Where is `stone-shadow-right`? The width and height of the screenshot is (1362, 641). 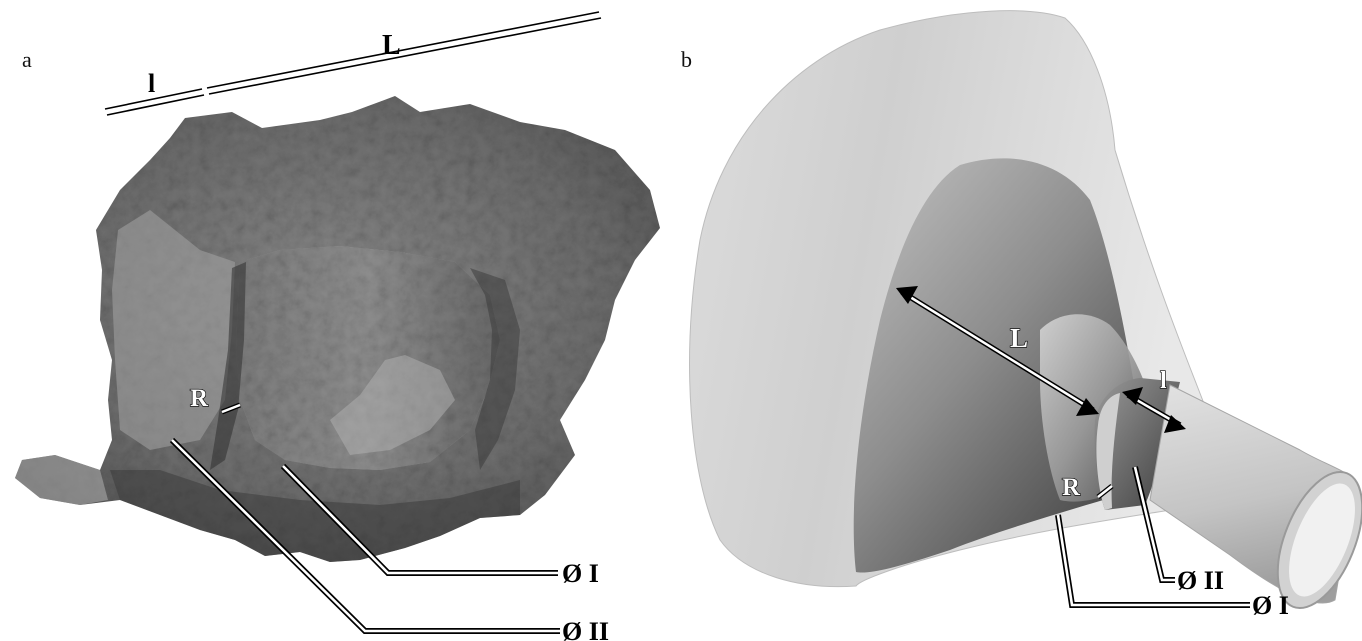 stone-shadow-right is located at coordinates (495, 369).